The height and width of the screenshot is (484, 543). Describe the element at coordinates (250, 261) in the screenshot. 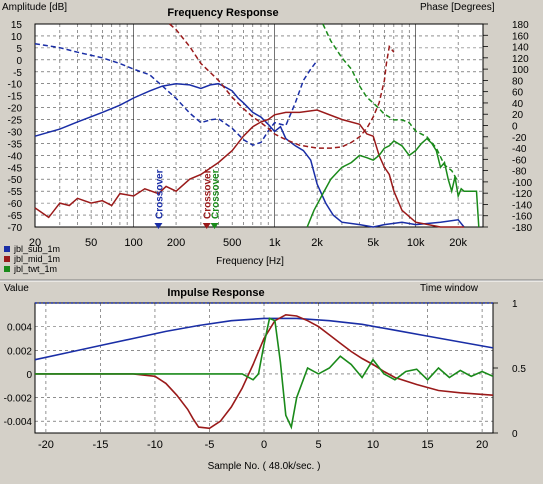

I see `fr-x-axis-label: Frequency [Hz]` at that location.